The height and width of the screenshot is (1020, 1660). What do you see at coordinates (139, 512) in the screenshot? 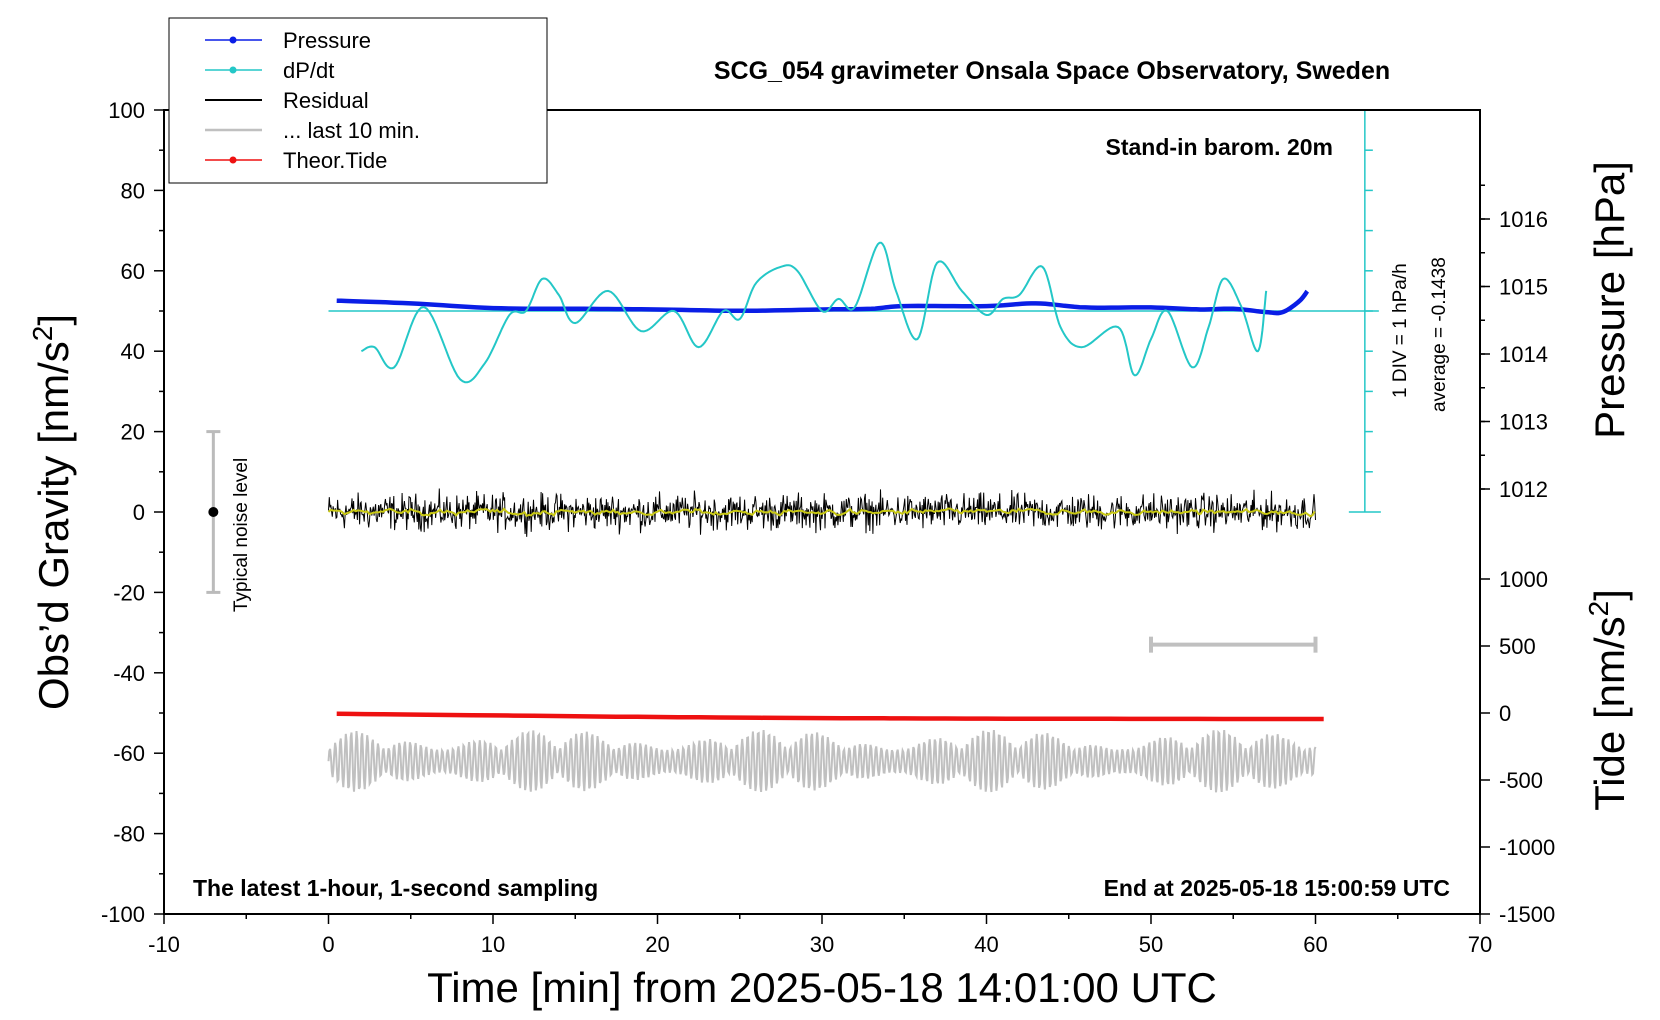
I see `y-tick-label: 0` at bounding box center [139, 512].